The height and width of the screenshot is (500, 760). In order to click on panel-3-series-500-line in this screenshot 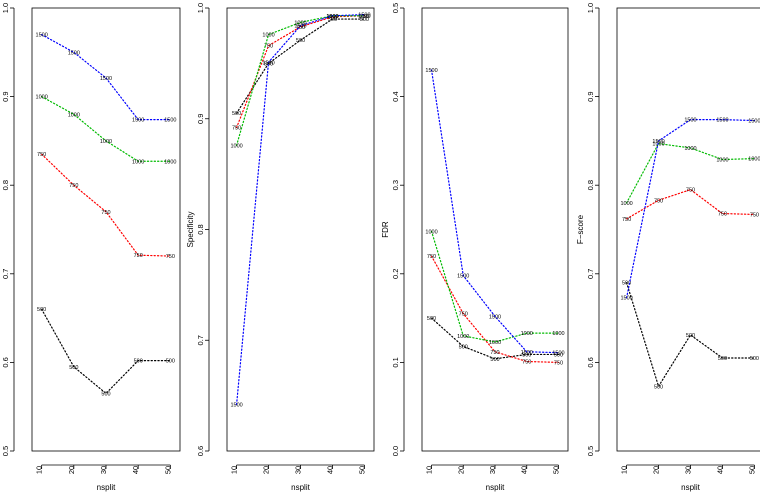, I will do `click(495, 338)`.